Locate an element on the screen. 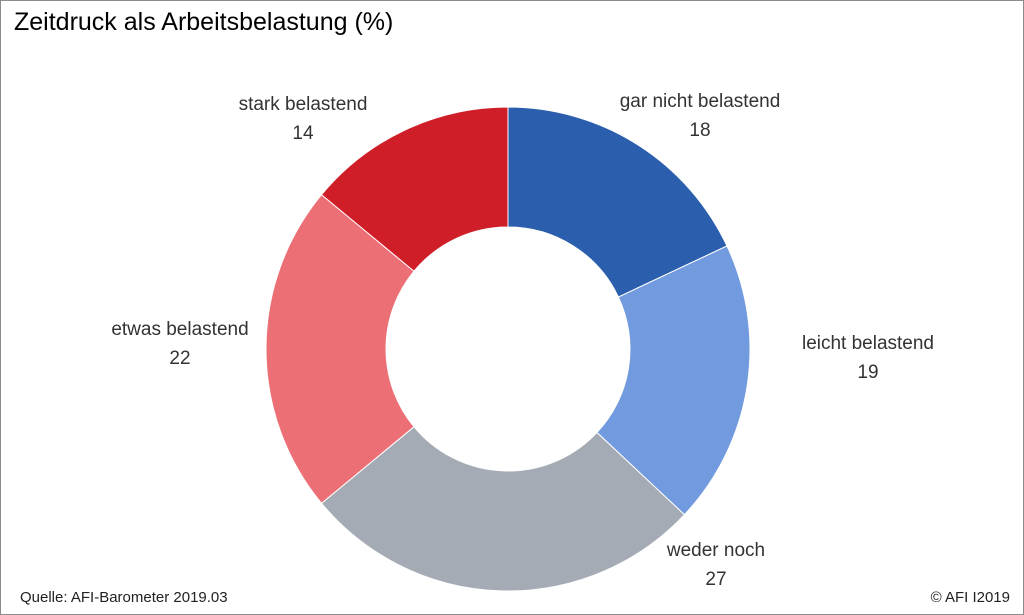 This screenshot has height=615, width=1024. slice-value-label: 14 is located at coordinates (303, 133).